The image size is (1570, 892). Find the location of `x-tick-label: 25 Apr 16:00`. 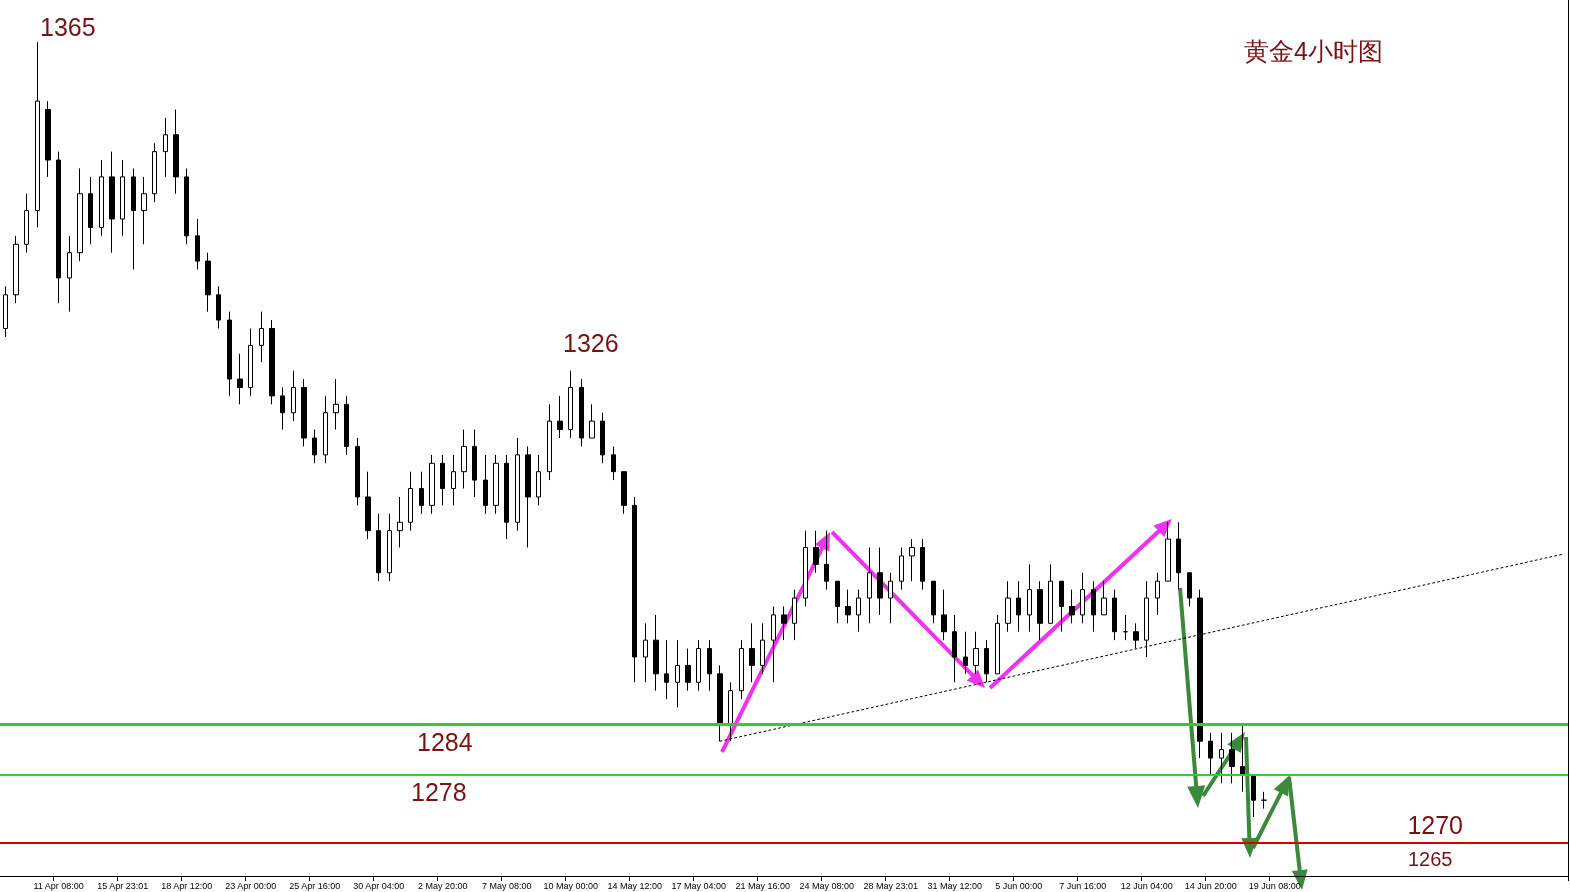

x-tick-label: 25 Apr 16:00 is located at coordinates (315, 885).